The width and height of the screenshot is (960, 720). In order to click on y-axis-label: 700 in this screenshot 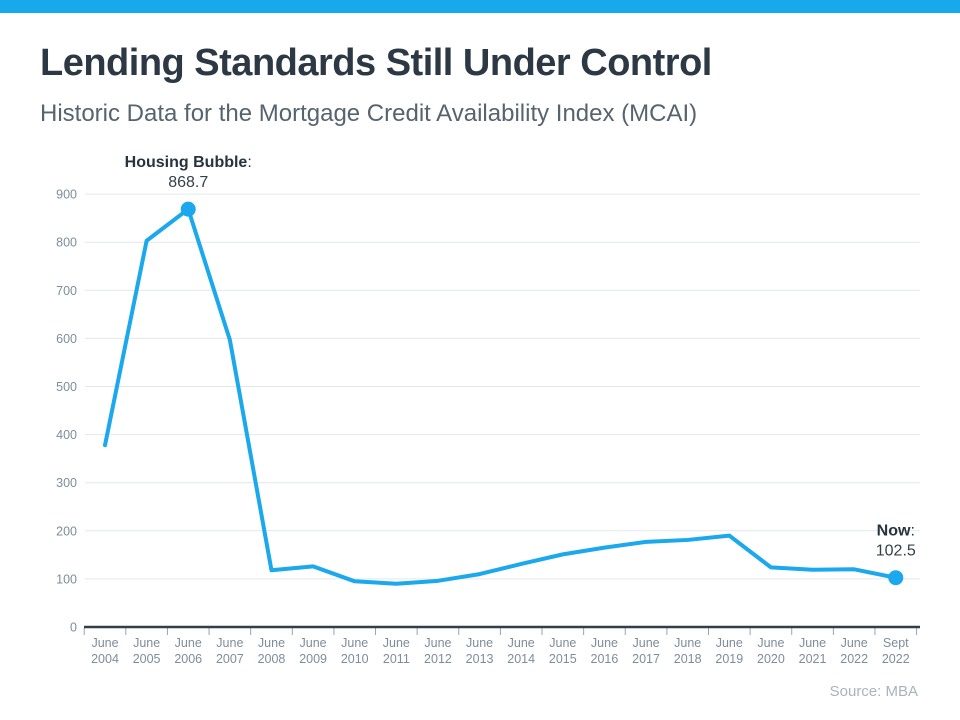, I will do `click(66, 291)`.